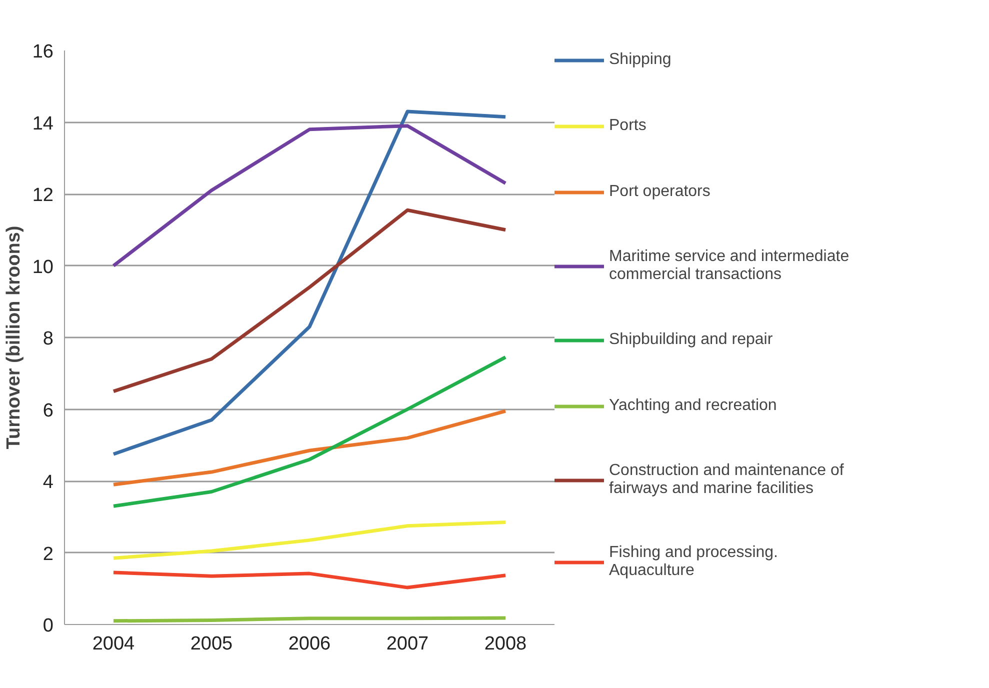 The height and width of the screenshot is (688, 989). Describe the element at coordinates (114, 644) in the screenshot. I see `x-tick-label: 2004` at that location.